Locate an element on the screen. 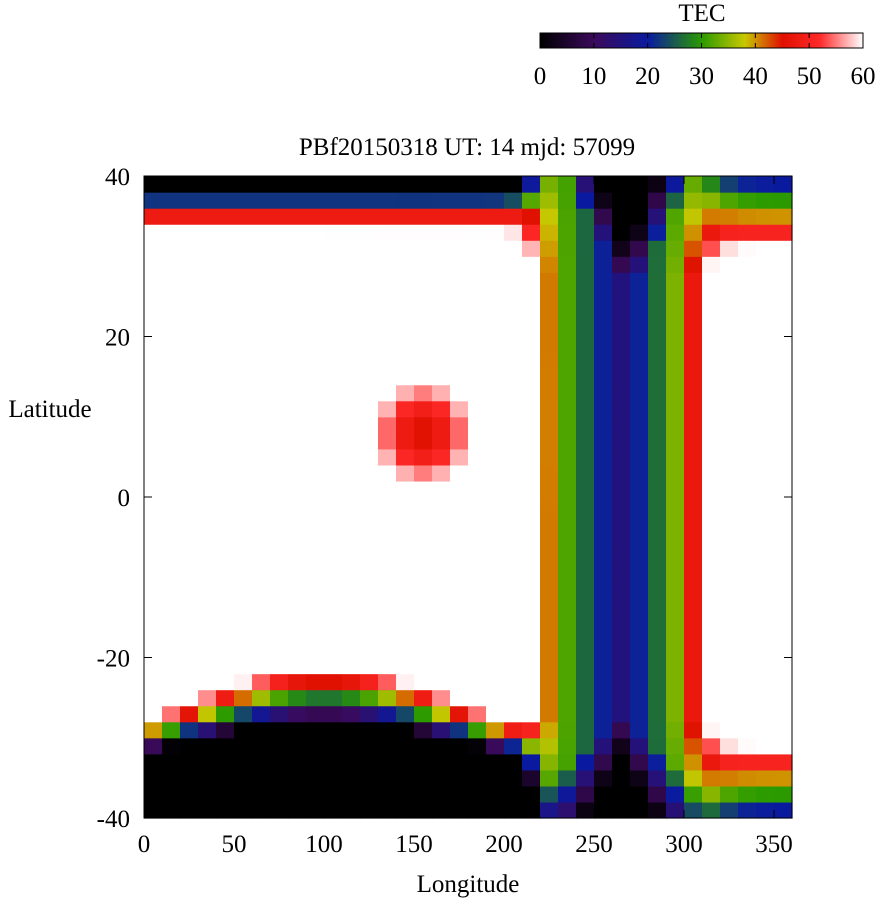 The height and width of the screenshot is (900, 878). y-tick-label: 40 is located at coordinates (117, 177).